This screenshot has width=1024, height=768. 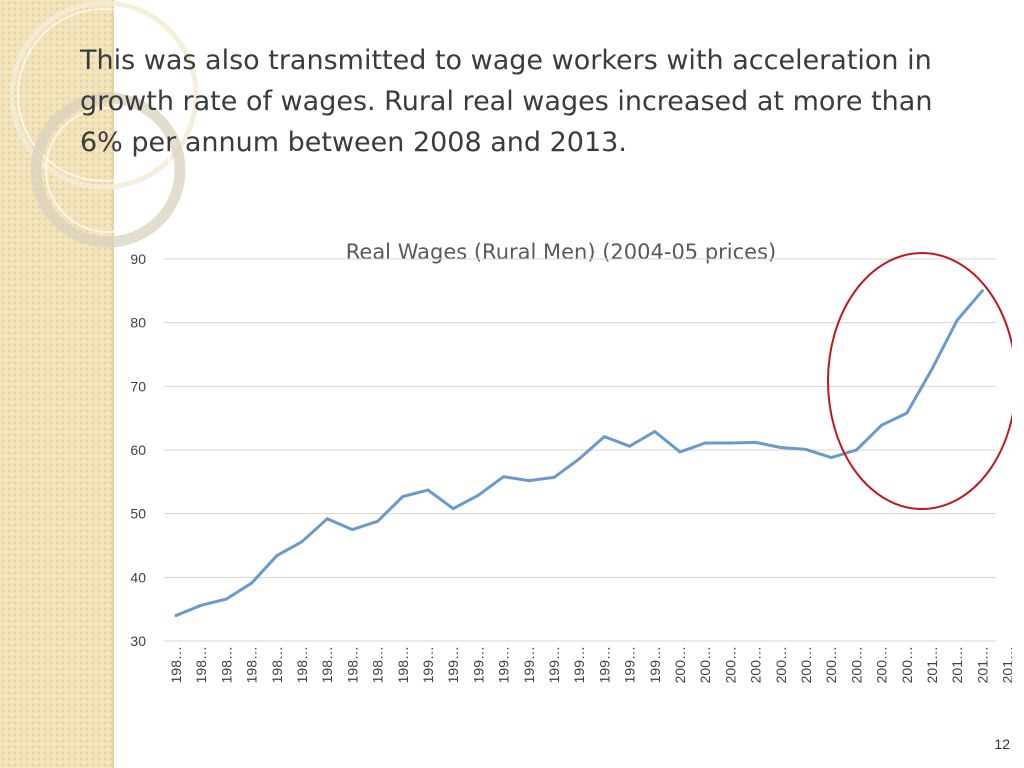 What do you see at coordinates (919, 381) in the screenshot?
I see `highlight-ellipse` at bounding box center [919, 381].